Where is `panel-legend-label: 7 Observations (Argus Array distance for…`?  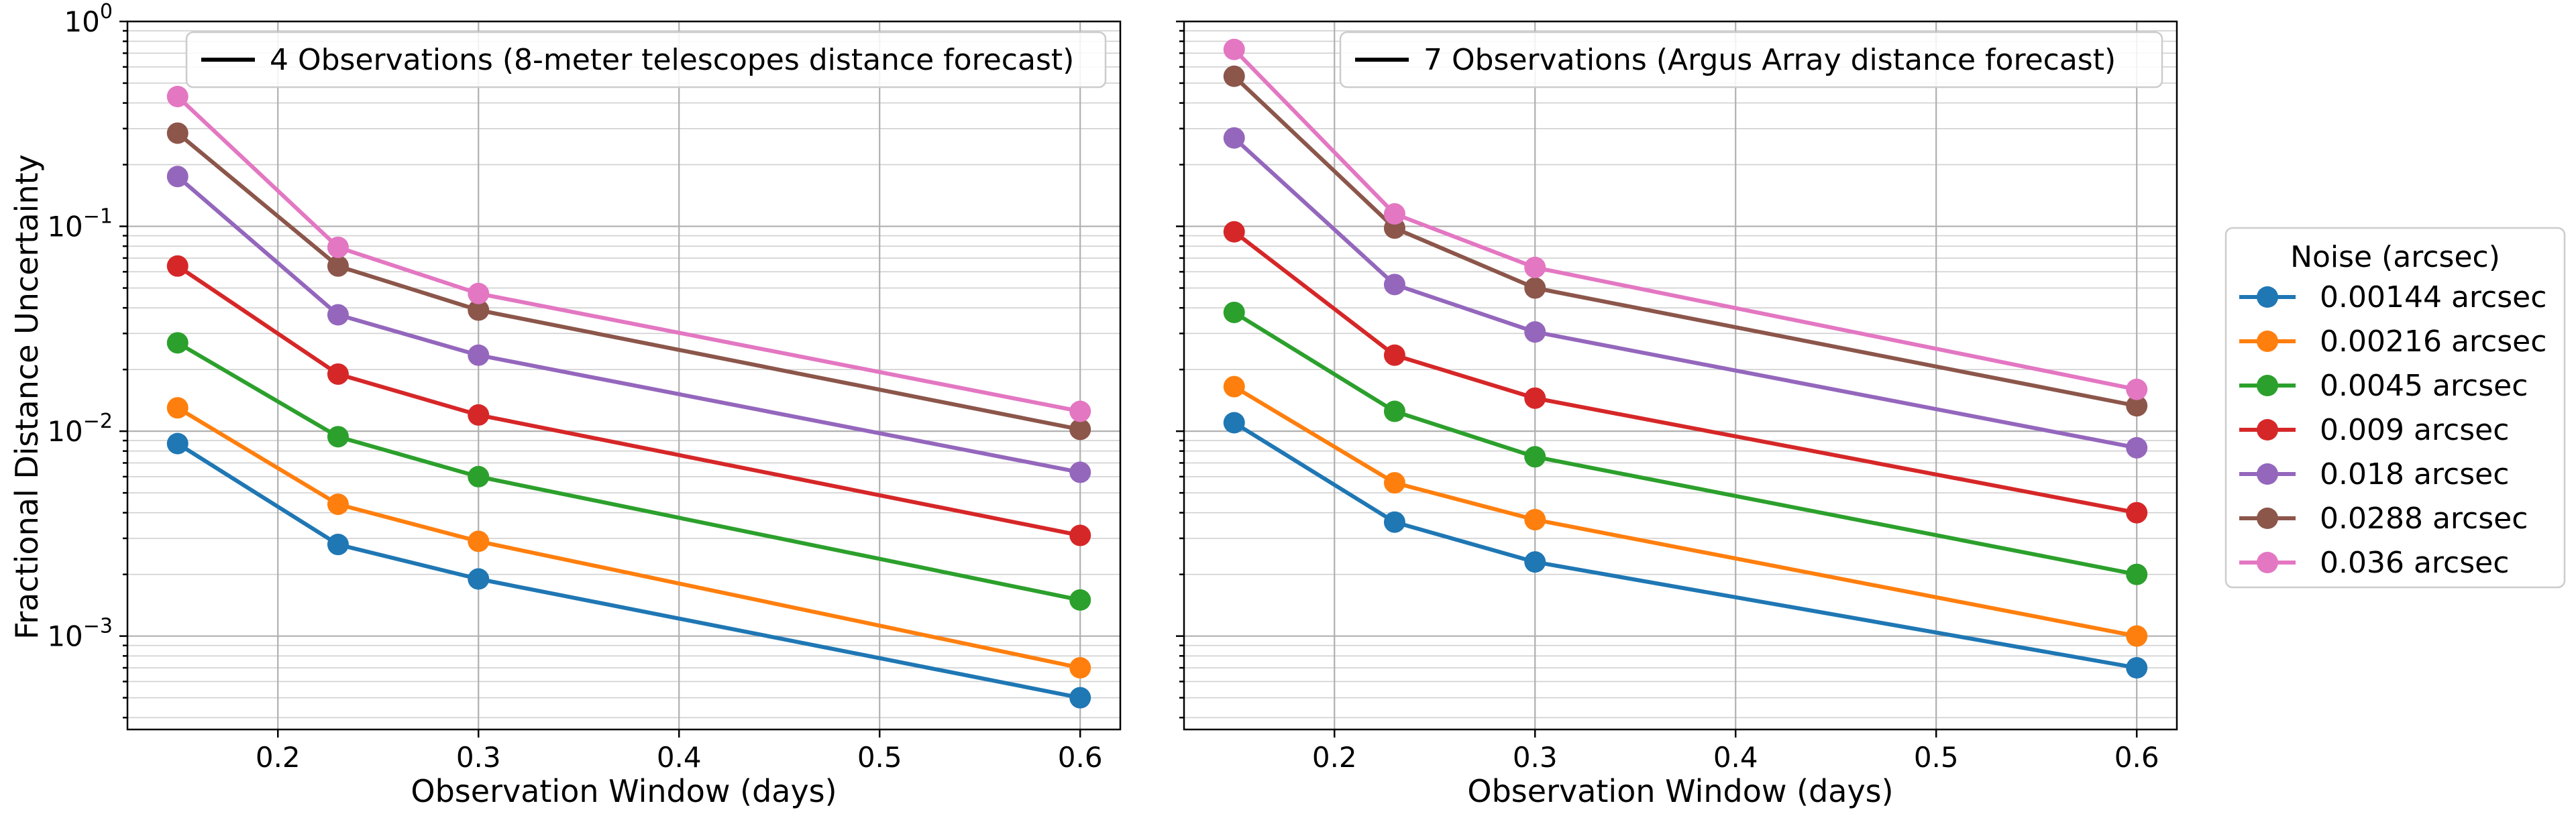 panel-legend-label: 7 Observations (Argus Array distance for… is located at coordinates (1770, 60).